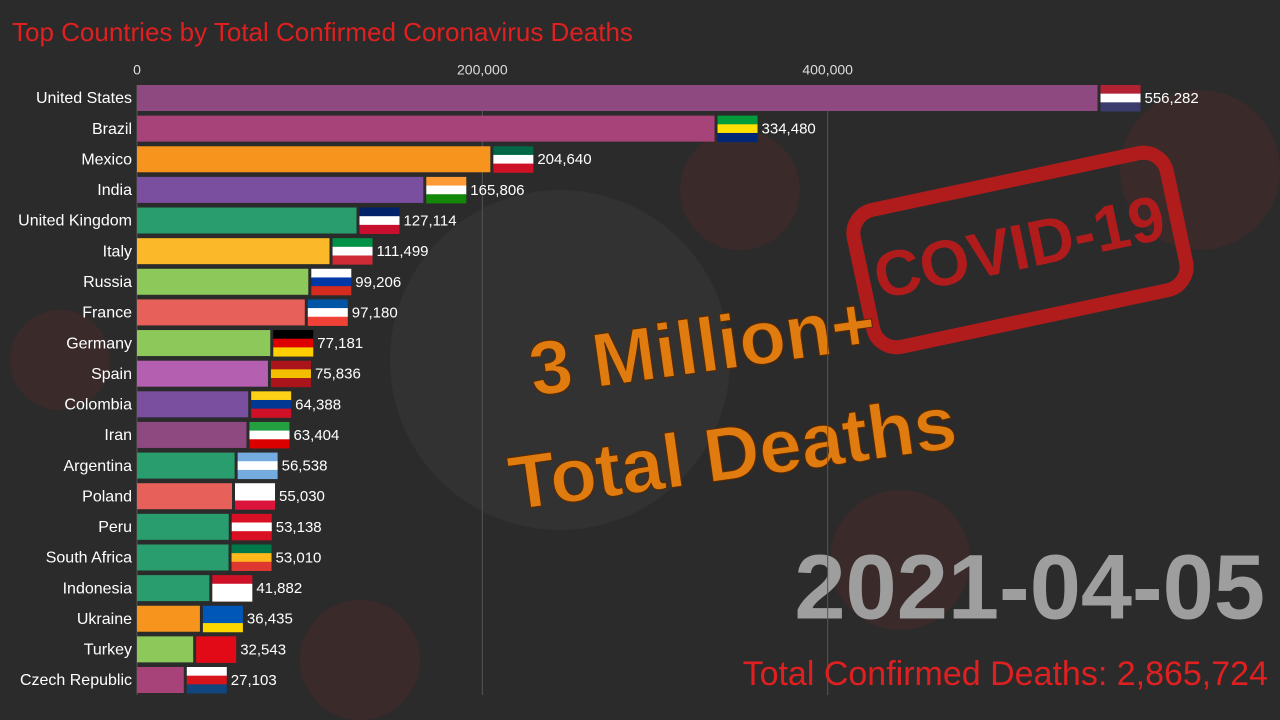 This screenshot has height=720, width=1280. What do you see at coordinates (118, 435) in the screenshot?
I see `y-tick-label: Iran` at bounding box center [118, 435].